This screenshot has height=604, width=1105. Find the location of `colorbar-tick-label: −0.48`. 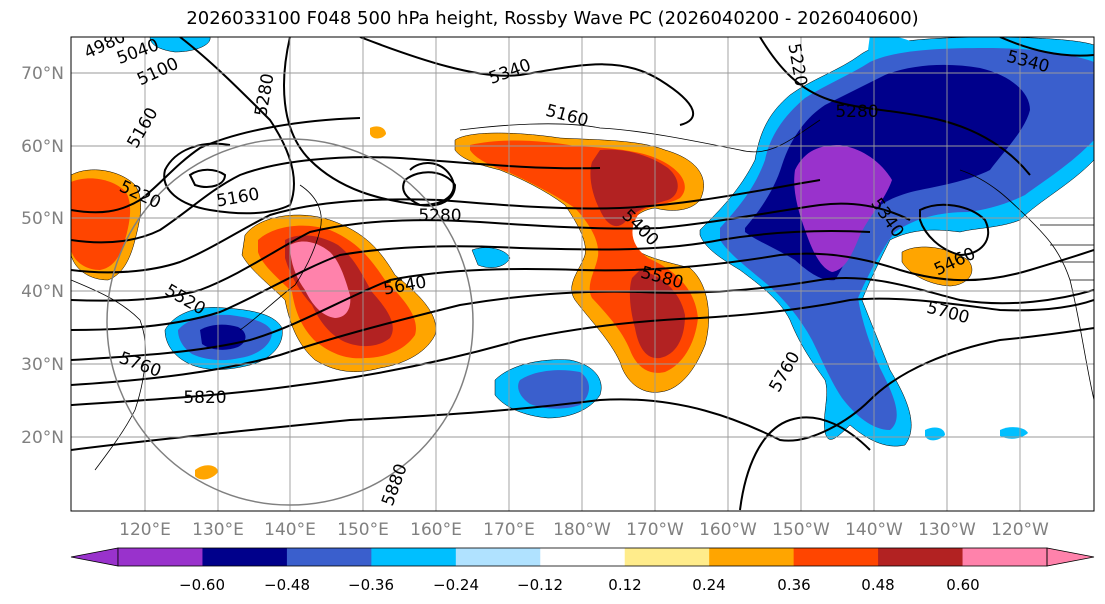

colorbar-tick-label: −0.48 is located at coordinates (287, 585).